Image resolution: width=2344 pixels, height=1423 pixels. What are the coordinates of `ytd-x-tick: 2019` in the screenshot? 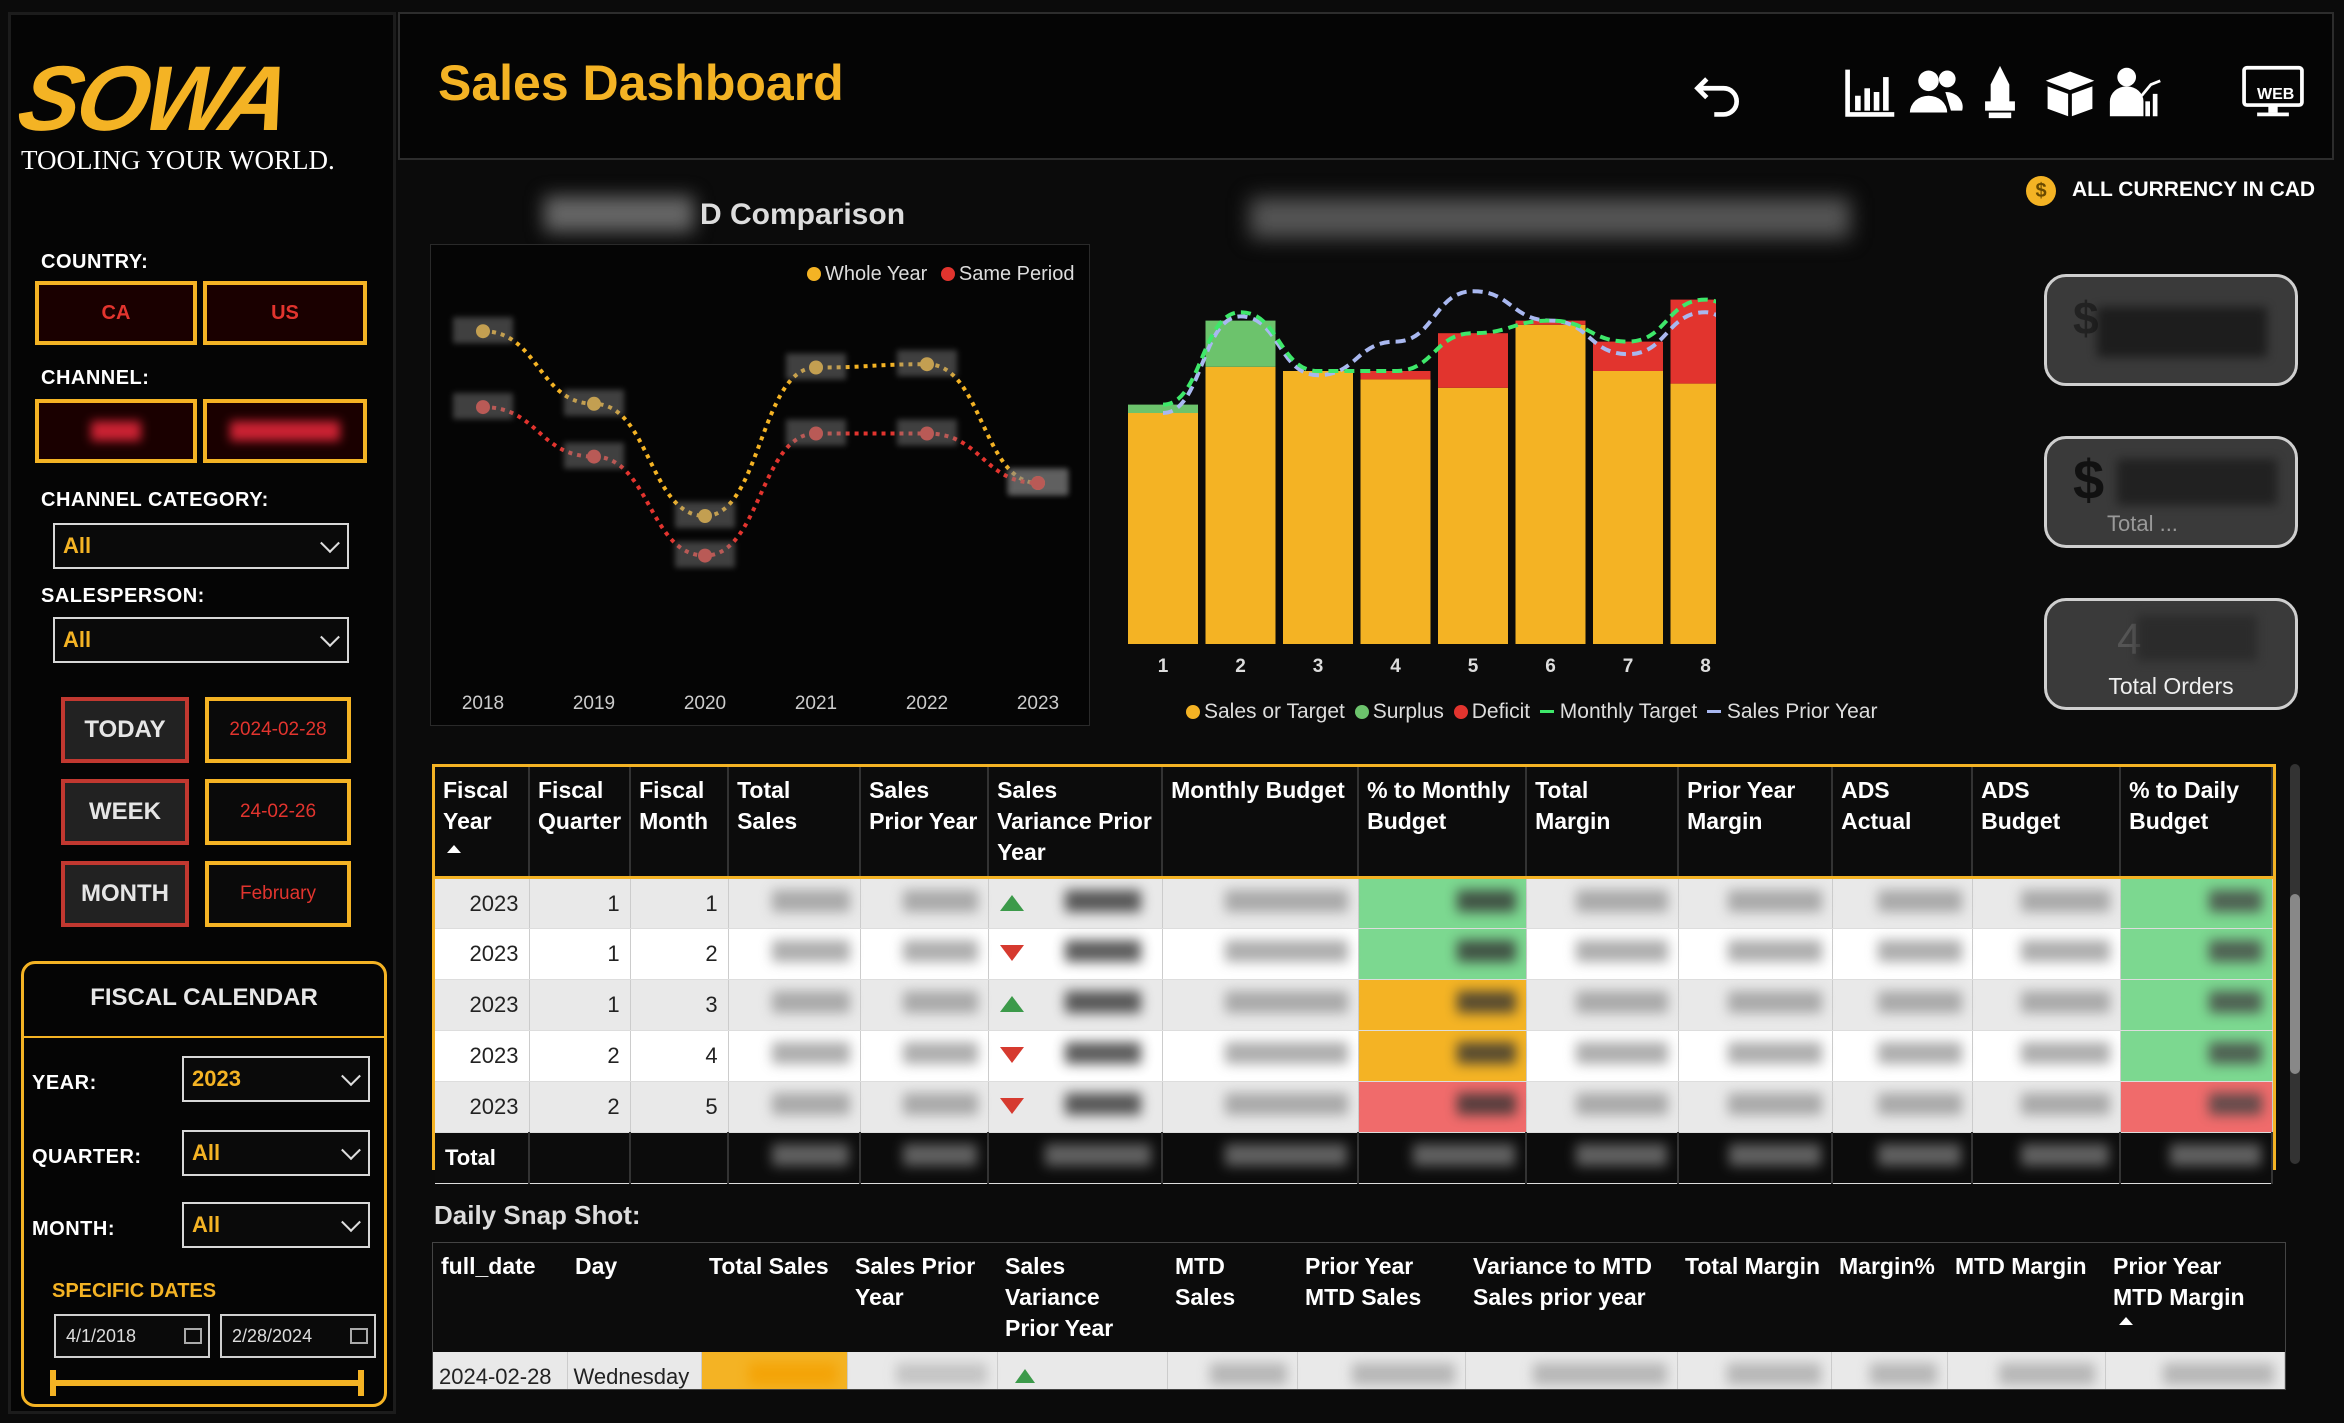 It's located at (594, 703).